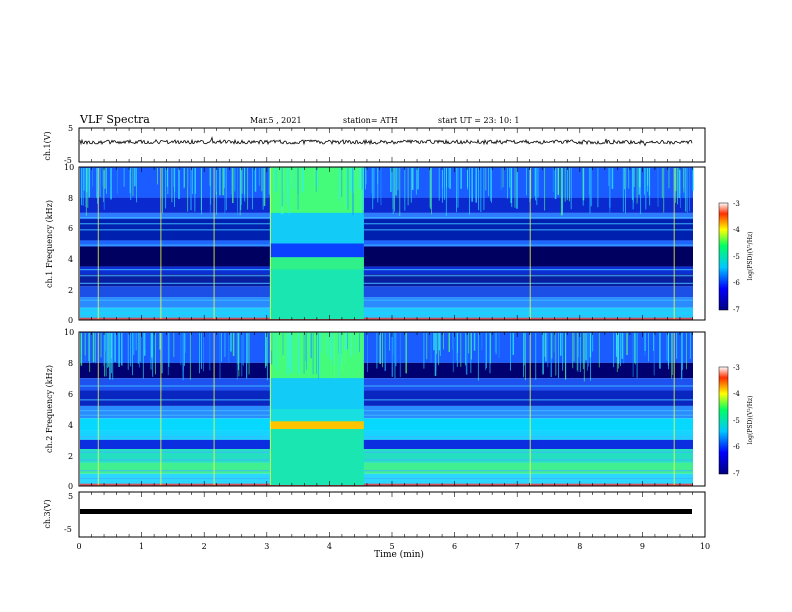 The height and width of the screenshot is (612, 792). What do you see at coordinates (70, 363) in the screenshot?
I see `ch2-ytick-8: 8` at bounding box center [70, 363].